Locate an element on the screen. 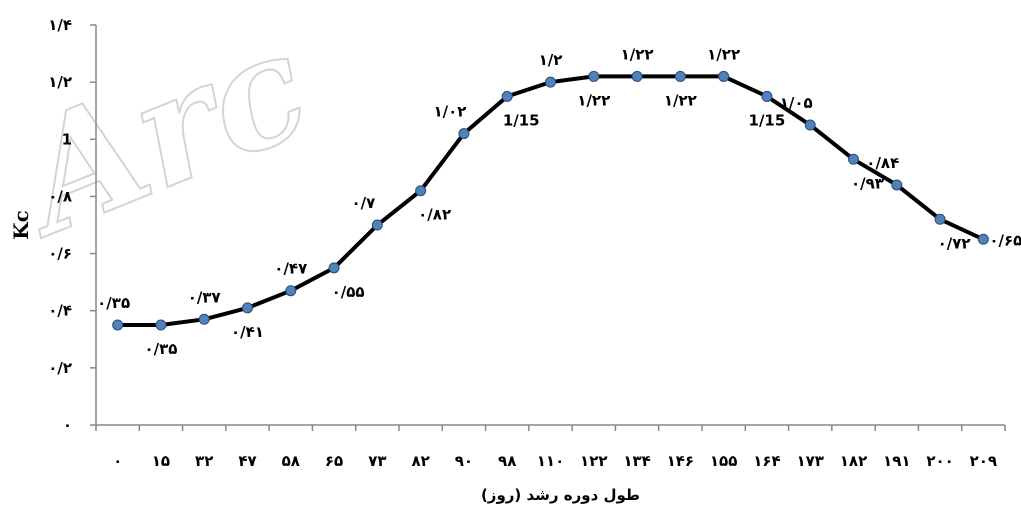 The image size is (1021, 514). y-tick-label: ۱/۴ is located at coordinates (60, 25).